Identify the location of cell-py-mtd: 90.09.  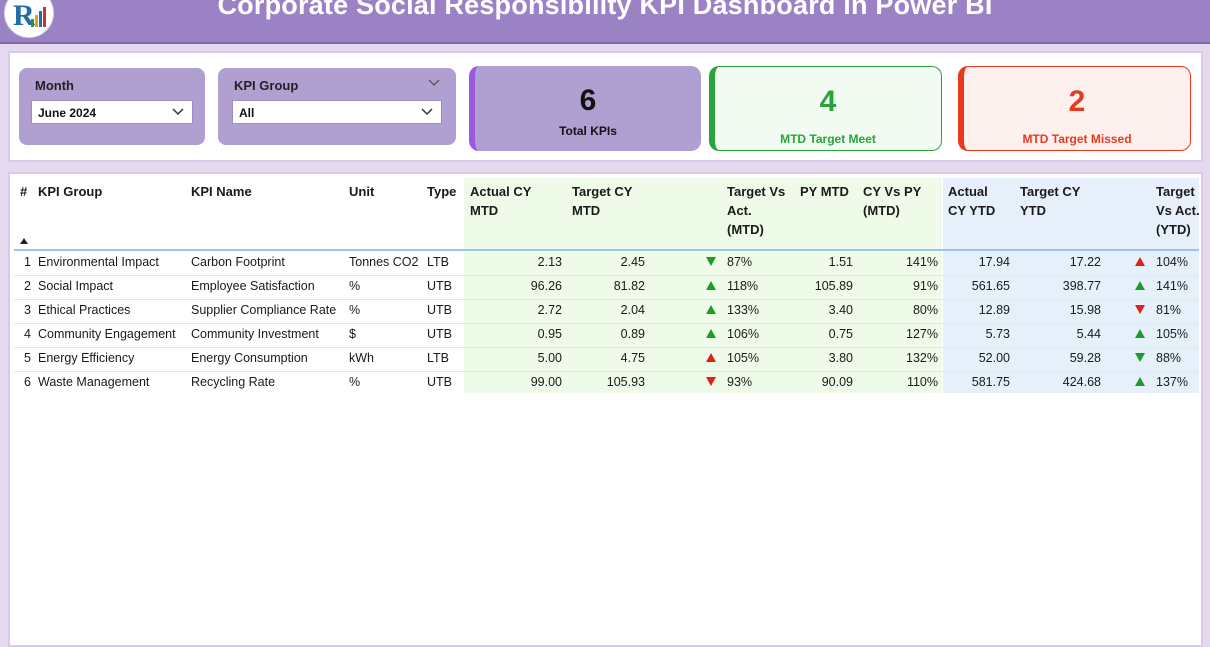
(837, 382).